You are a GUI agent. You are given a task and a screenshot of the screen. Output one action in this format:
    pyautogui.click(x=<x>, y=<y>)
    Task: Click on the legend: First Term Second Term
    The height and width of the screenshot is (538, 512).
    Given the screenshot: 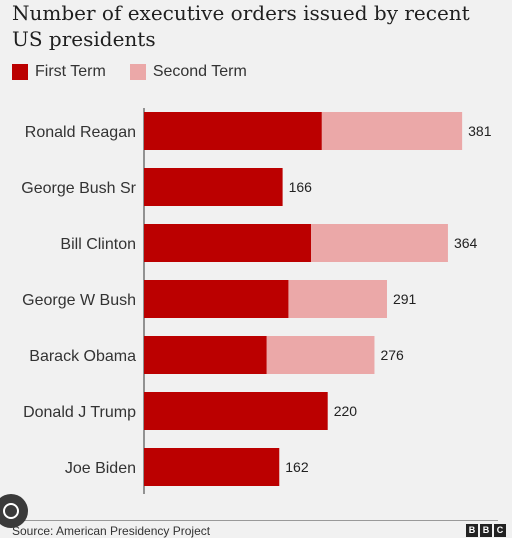 What is the action you would take?
    pyautogui.click(x=141, y=72)
    